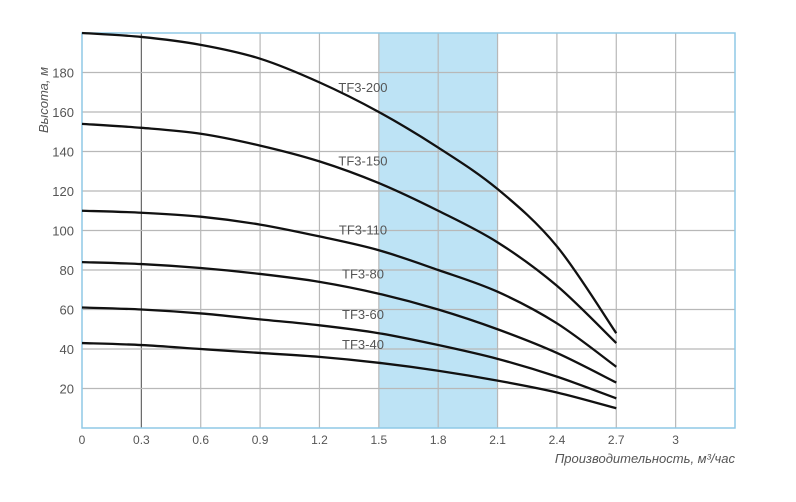  Describe the element at coordinates (363, 274) in the screenshot. I see `series-label: TF3-80` at that location.